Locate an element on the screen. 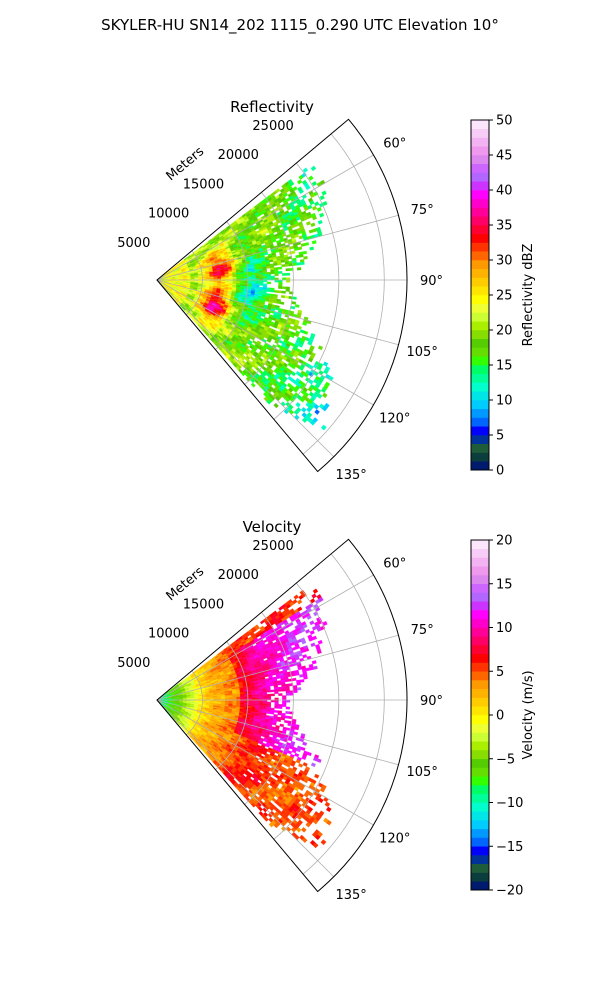 The height and width of the screenshot is (1000, 600). colorbar-tick-label: 30 is located at coordinates (504, 261).